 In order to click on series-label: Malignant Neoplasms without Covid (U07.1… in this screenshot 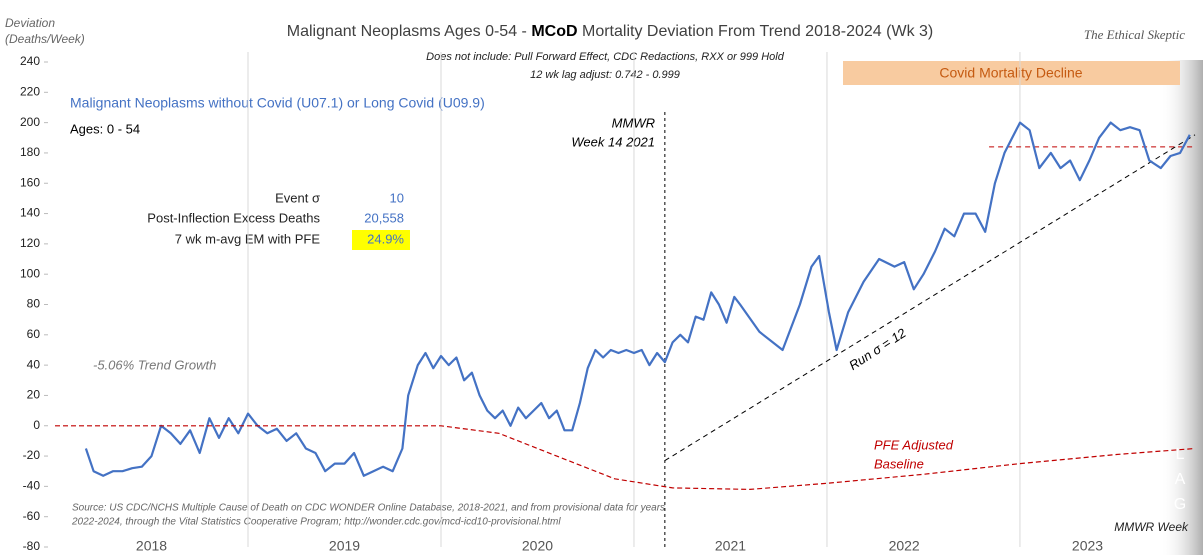, I will do `click(277, 103)`.